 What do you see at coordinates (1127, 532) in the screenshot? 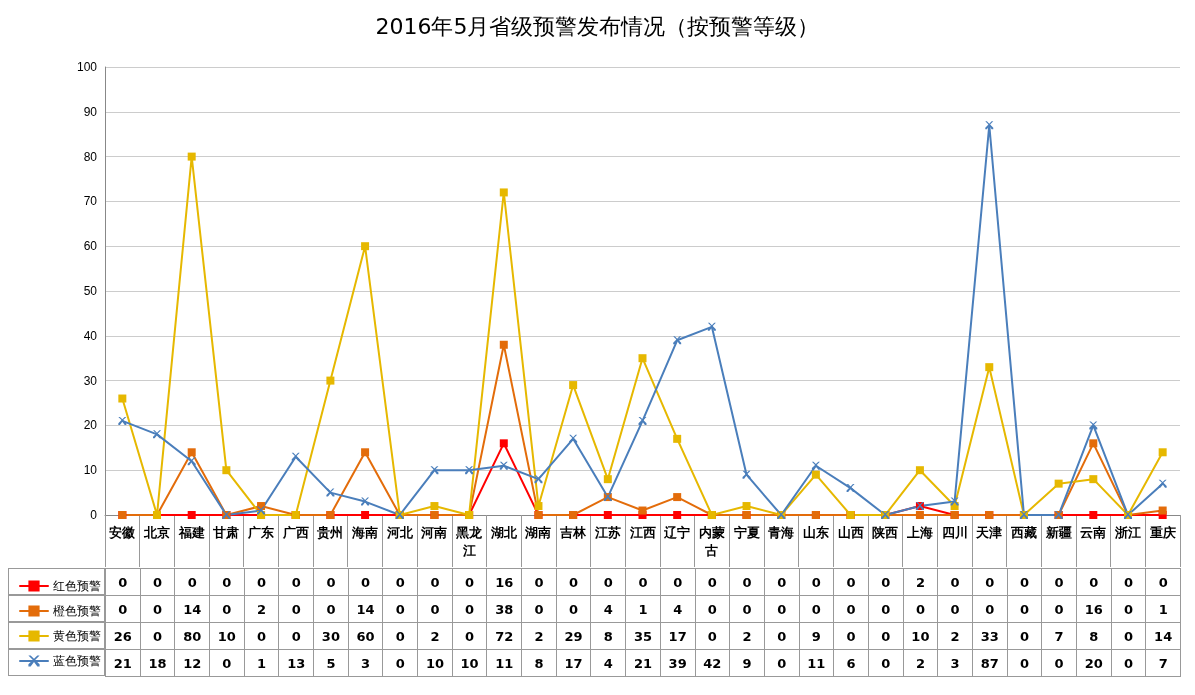
I see `x-tick-label: 浙江` at bounding box center [1127, 532].